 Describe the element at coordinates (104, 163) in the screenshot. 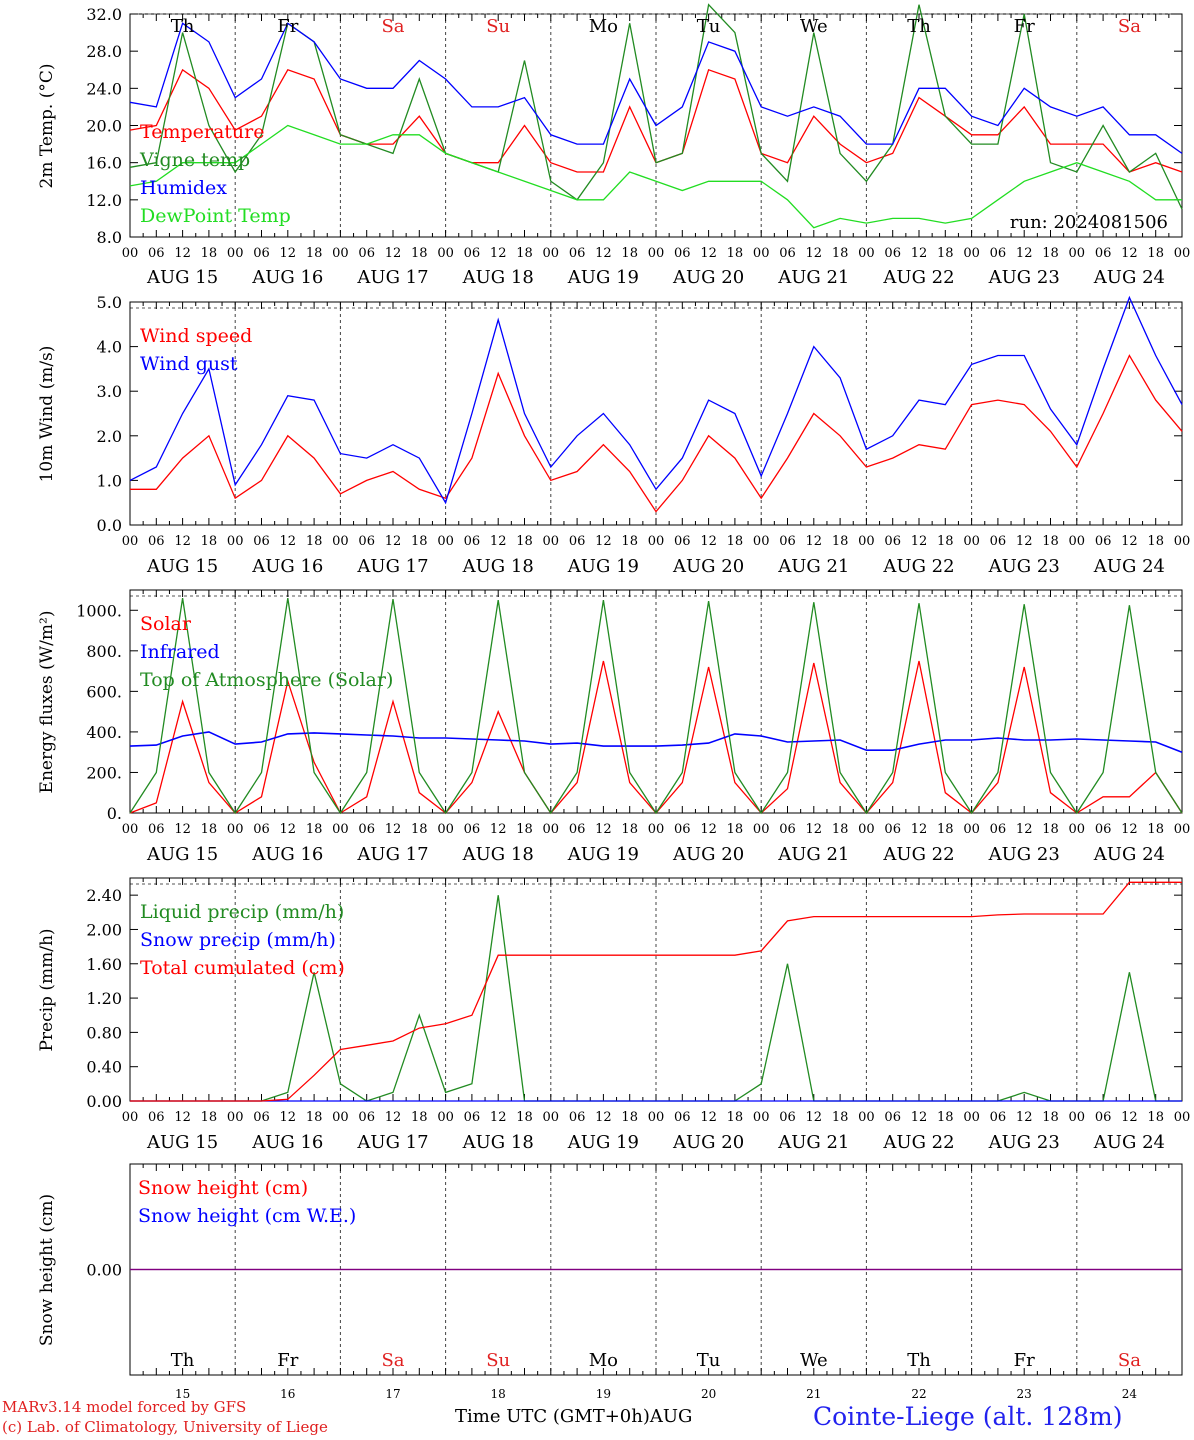

I see `y-tick-label: 16.0` at that location.